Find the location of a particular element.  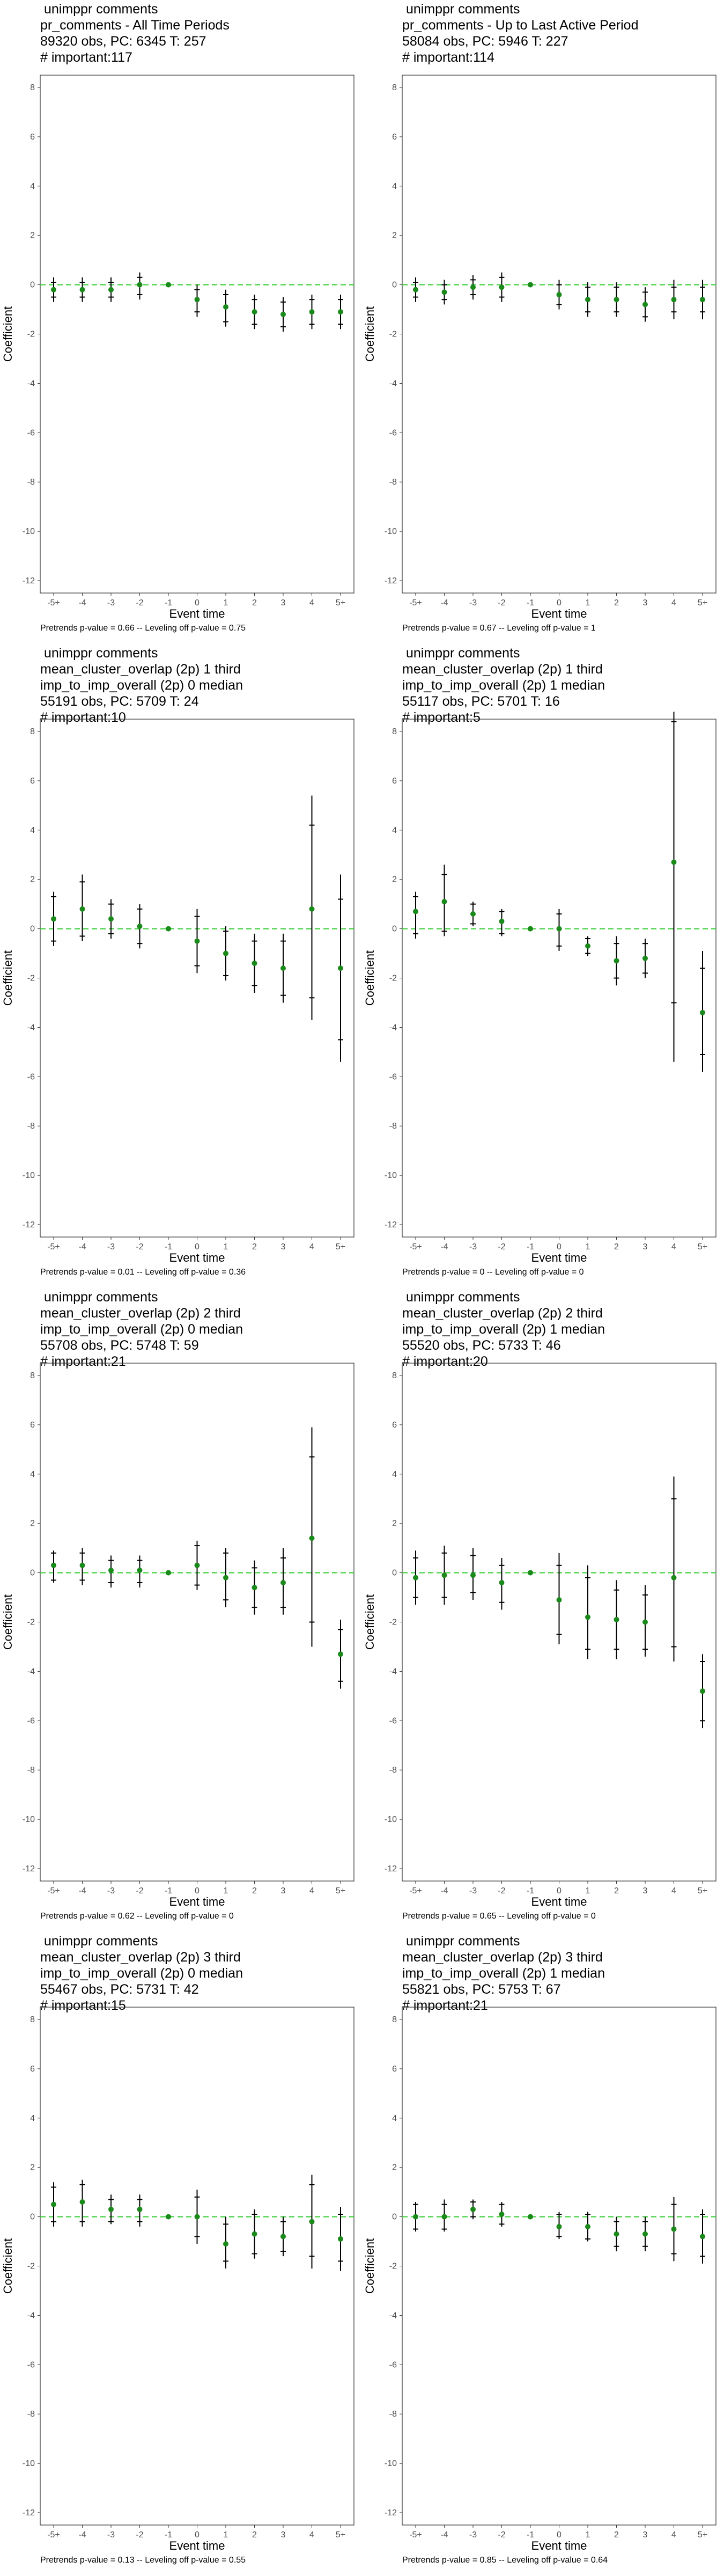

chart-title-line: 58084 obs, PC: 5946 T: 227 is located at coordinates (485, 41).